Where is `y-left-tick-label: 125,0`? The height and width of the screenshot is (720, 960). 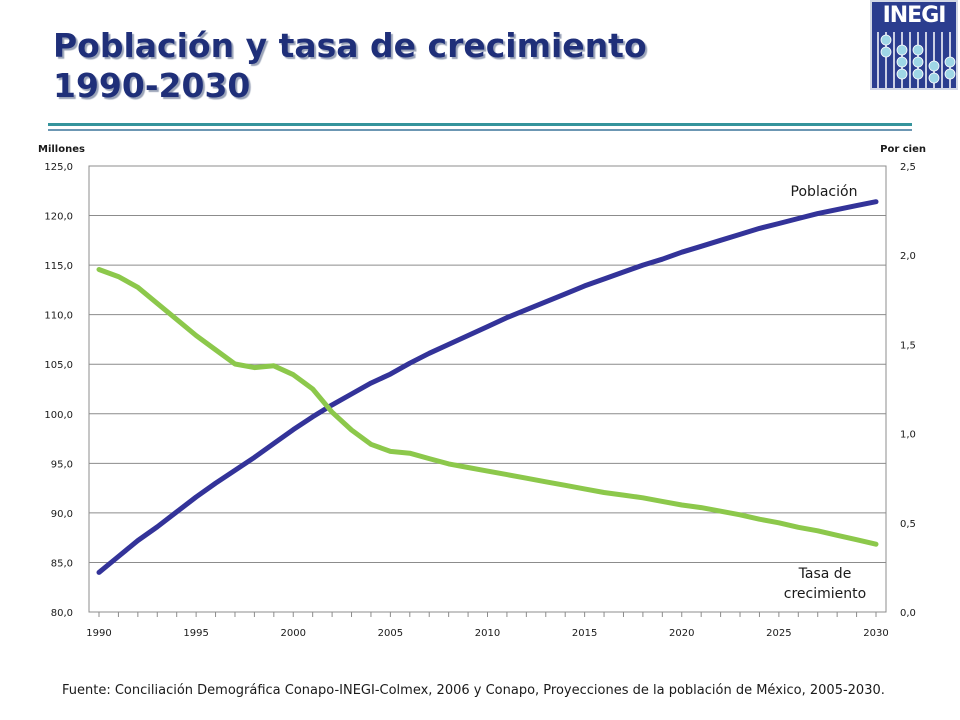
y-left-tick-label: 125,0 is located at coordinates (58, 167).